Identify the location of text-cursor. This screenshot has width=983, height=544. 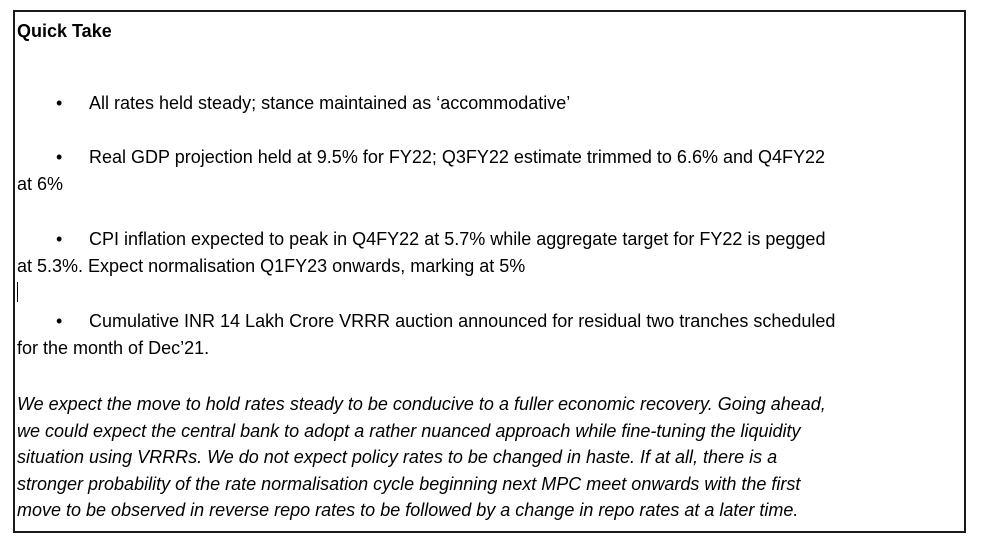
(17, 292).